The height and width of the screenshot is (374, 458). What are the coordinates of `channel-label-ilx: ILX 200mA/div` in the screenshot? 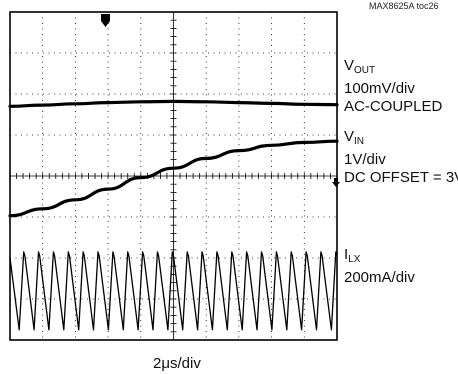 It's located at (379, 266).